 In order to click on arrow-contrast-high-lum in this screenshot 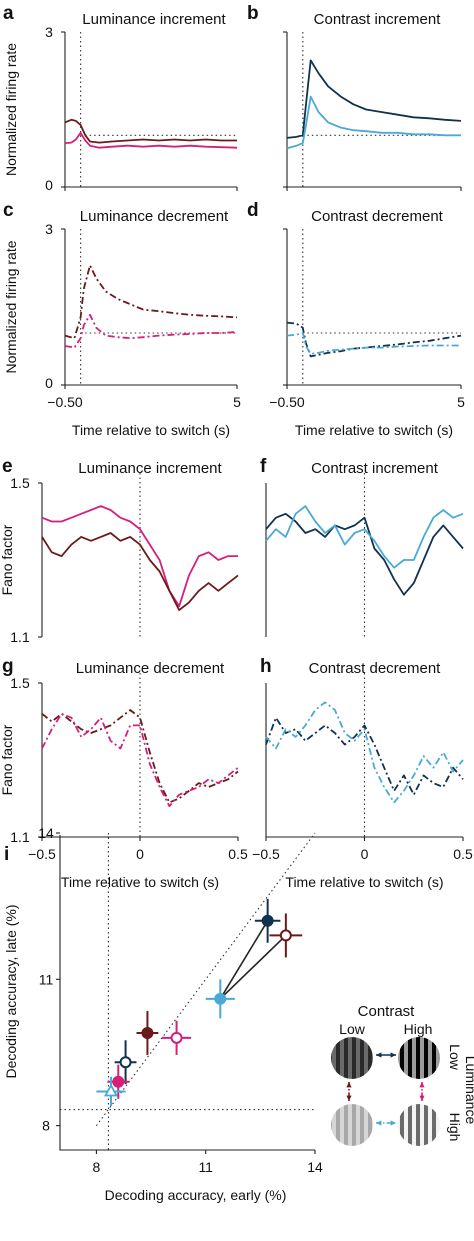, I will do `click(386, 1123)`.